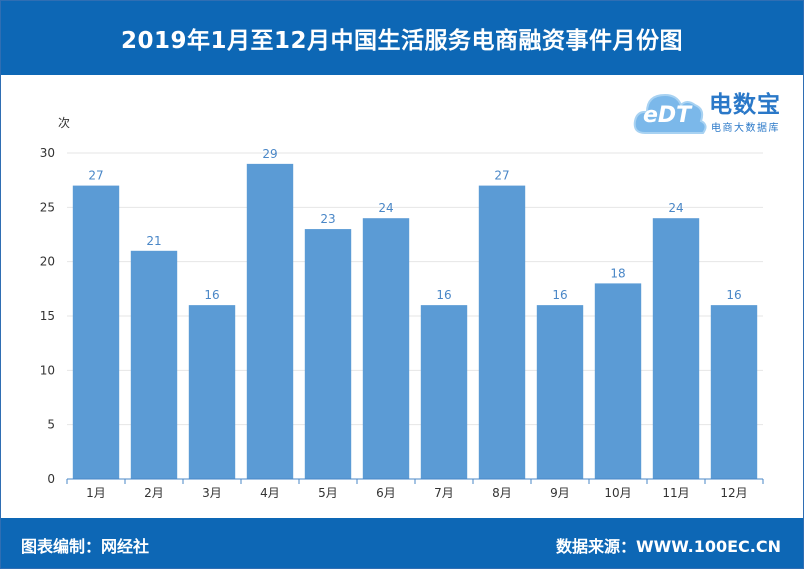 The height and width of the screenshot is (569, 804). Describe the element at coordinates (154, 493) in the screenshot. I see `x-tick-label: 2月` at that location.